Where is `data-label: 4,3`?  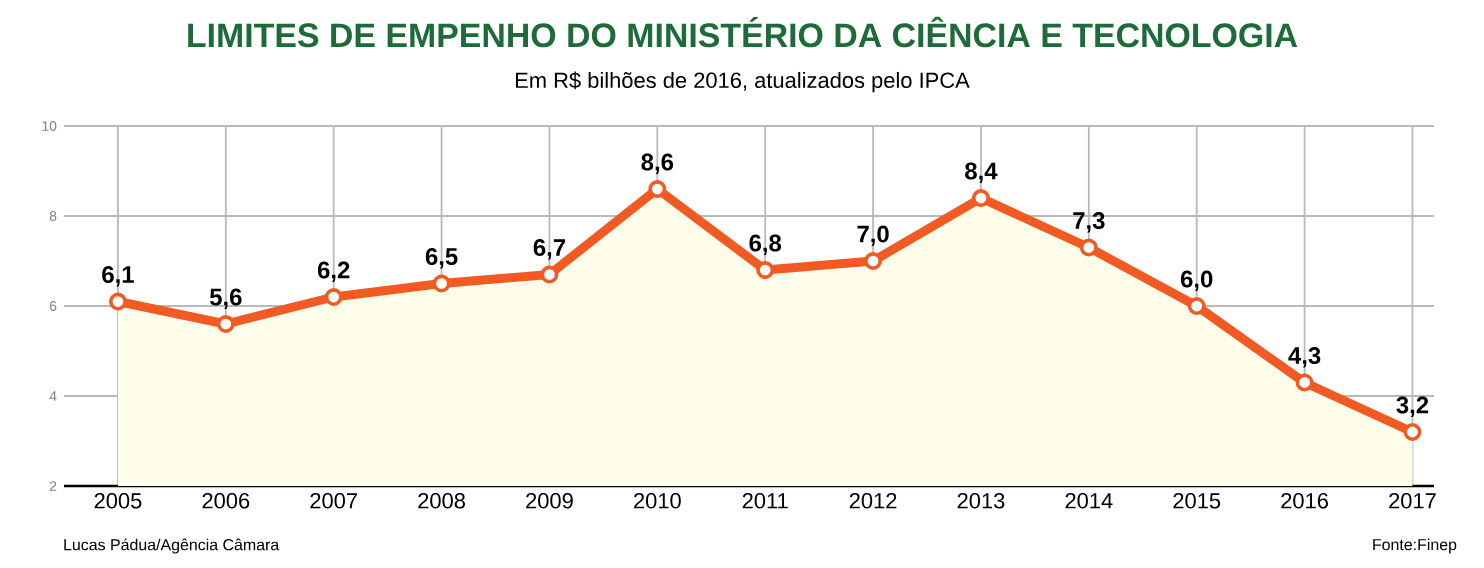
data-label: 4,3 is located at coordinates (1304, 357).